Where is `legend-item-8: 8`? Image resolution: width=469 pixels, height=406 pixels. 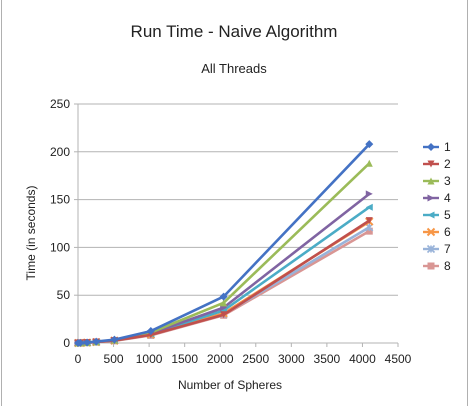
legend-item-8: 8 is located at coordinates (437, 266).